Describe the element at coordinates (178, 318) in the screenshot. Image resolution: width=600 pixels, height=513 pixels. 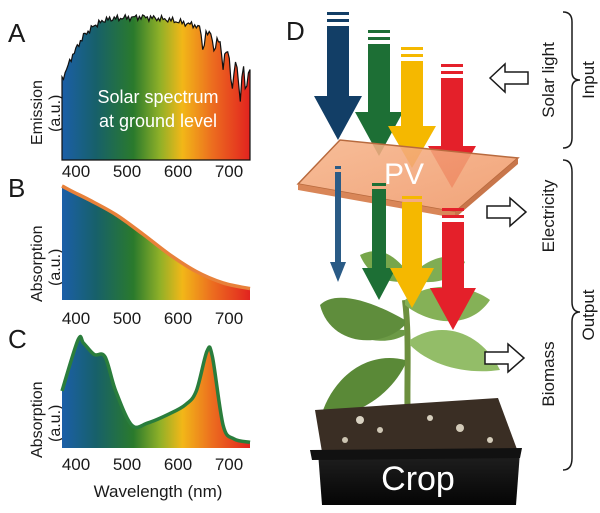
I see `panel-b-xtick: 600` at that location.